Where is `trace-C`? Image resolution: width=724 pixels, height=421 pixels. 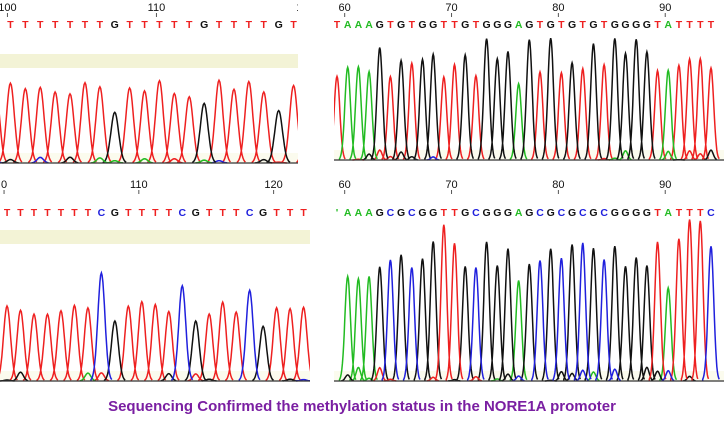
trace-C is located at coordinates (200, 326).